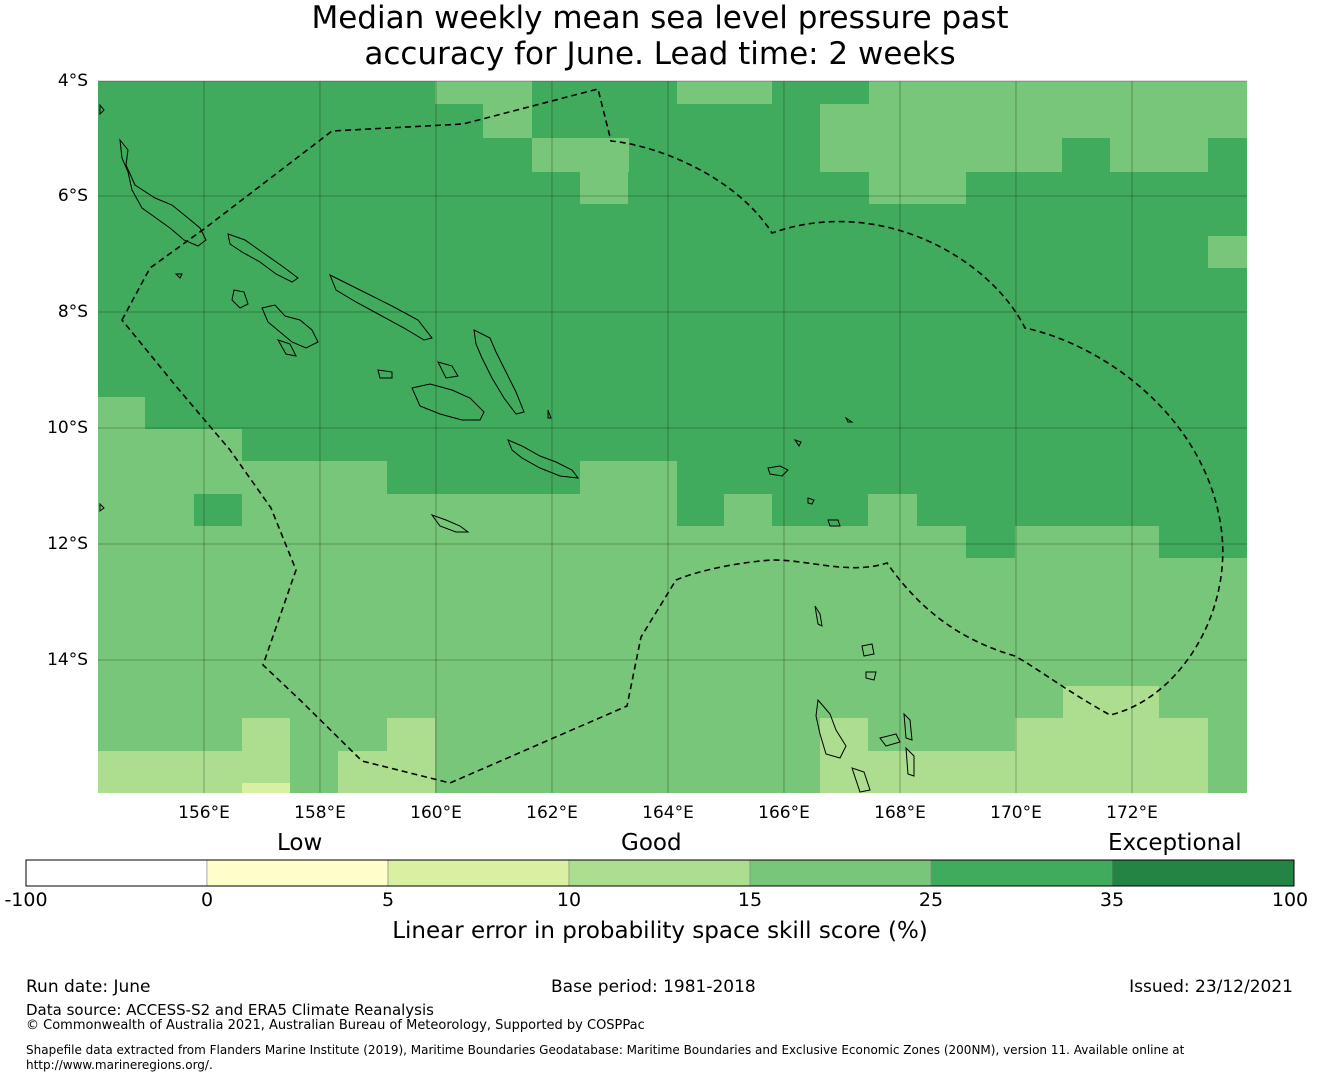  I want to click on colorbar-tick: 25, so click(931, 900).